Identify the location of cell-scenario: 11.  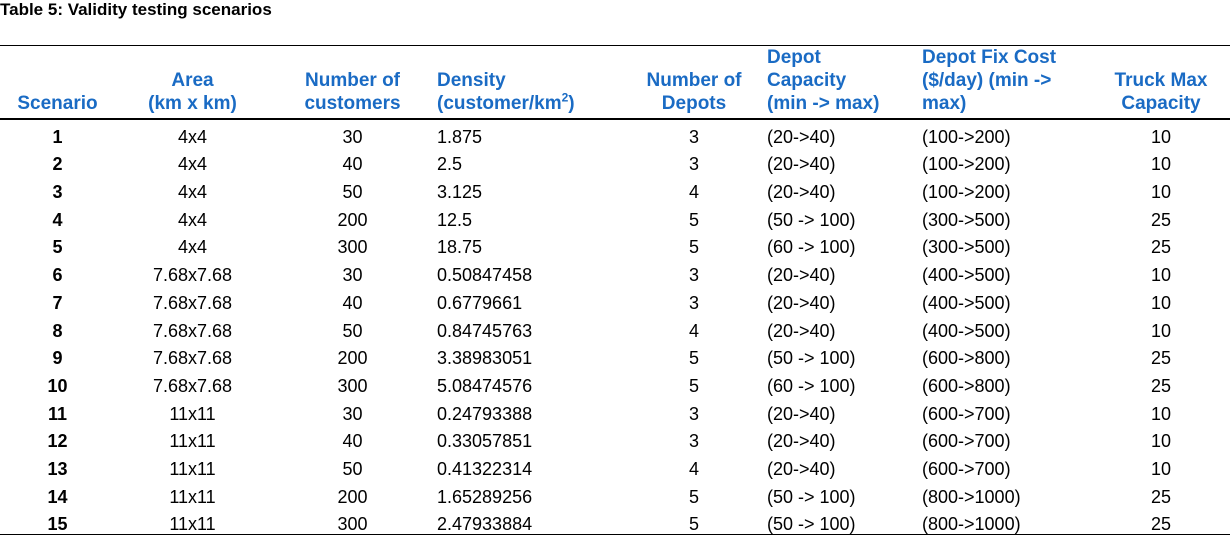
(57, 413).